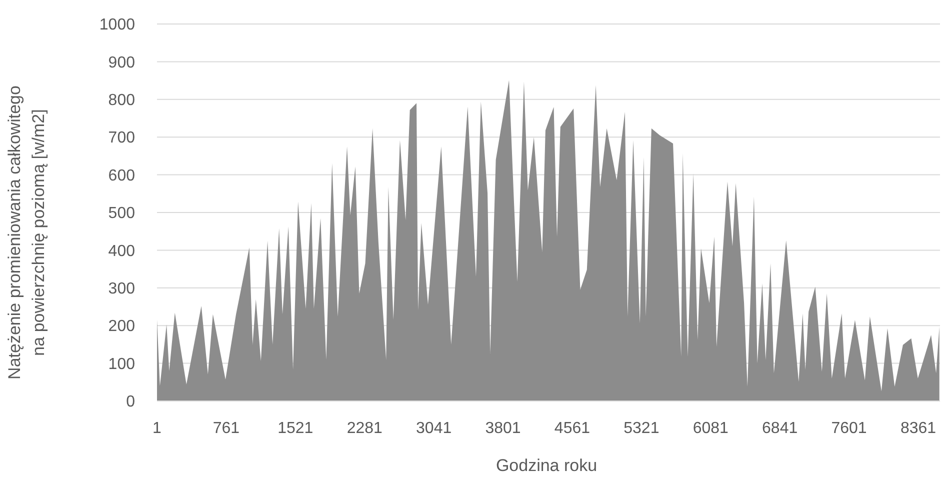 The image size is (945, 483). Describe the element at coordinates (710, 428) in the screenshot. I see `x-tick-label: 6081` at that location.